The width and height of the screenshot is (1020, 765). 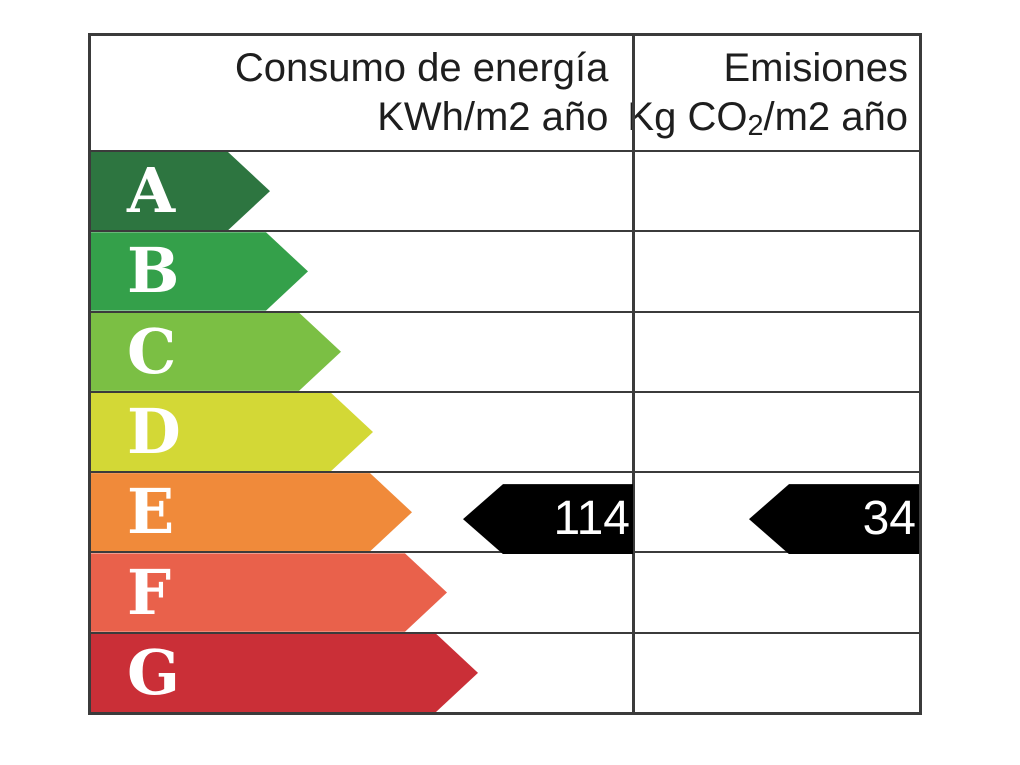 What do you see at coordinates (834, 519) in the screenshot?
I see `emissions-value-indicator-arrow: 34` at bounding box center [834, 519].